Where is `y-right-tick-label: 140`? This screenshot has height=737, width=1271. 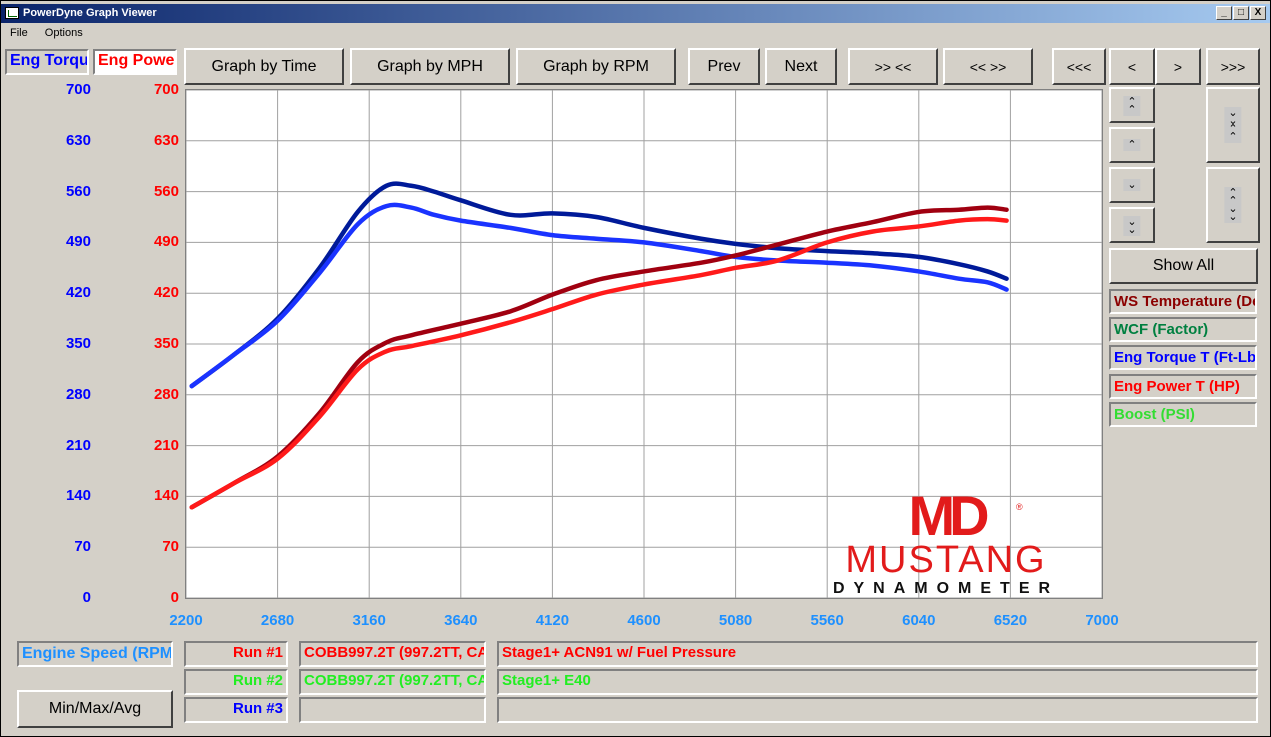
y-right-tick-label: 140 is located at coordinates (166, 496).